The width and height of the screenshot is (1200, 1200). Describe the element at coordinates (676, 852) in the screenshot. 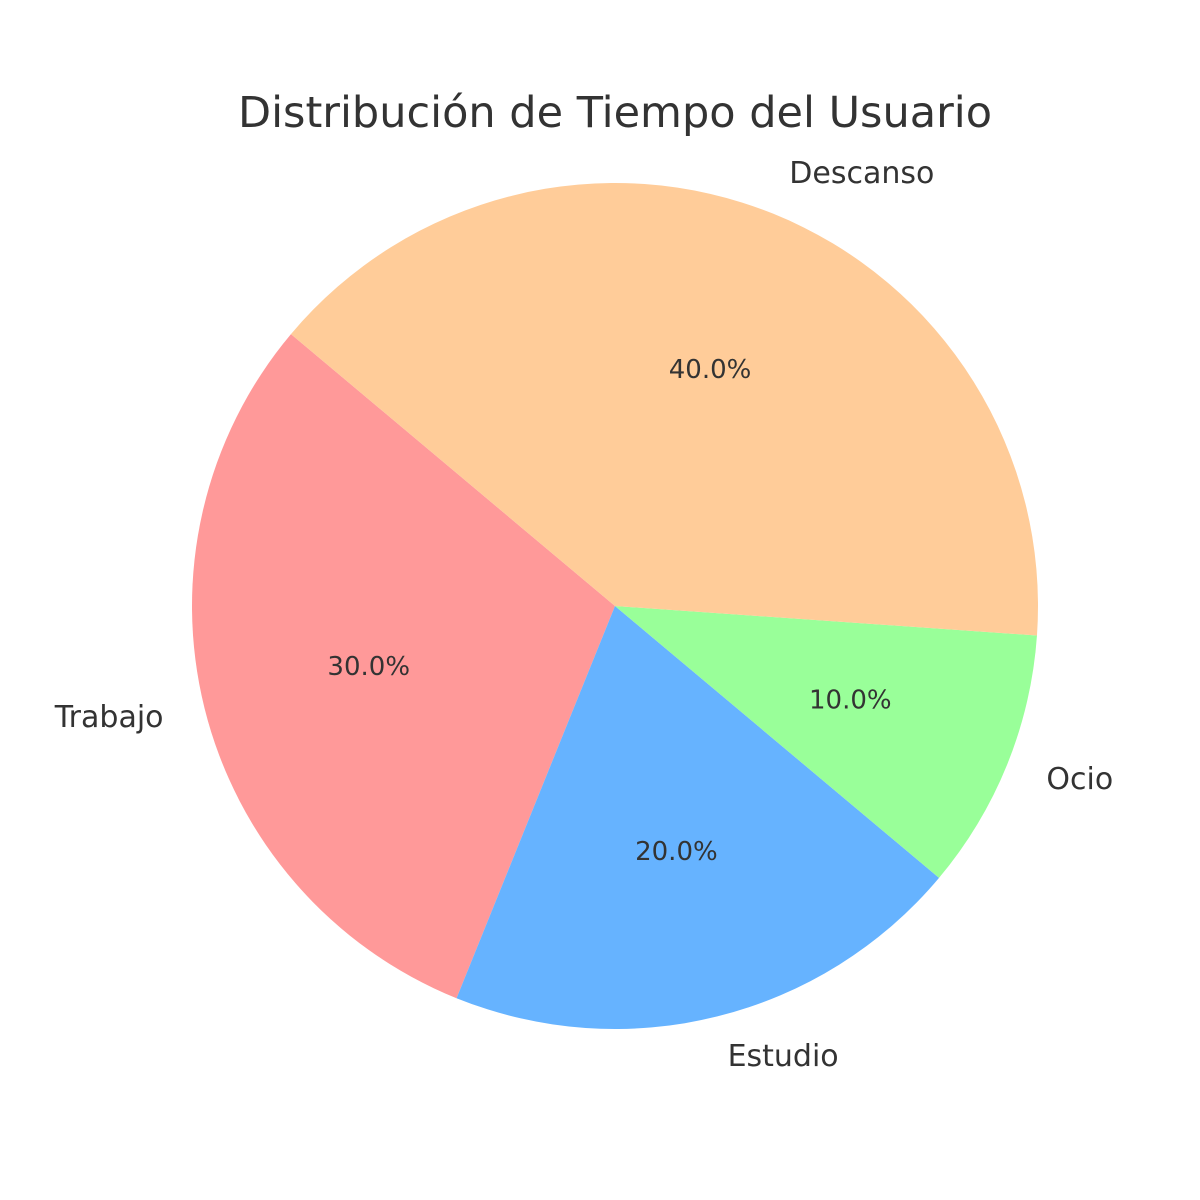

I see `slice-percent-estudio: 20.0%` at that location.